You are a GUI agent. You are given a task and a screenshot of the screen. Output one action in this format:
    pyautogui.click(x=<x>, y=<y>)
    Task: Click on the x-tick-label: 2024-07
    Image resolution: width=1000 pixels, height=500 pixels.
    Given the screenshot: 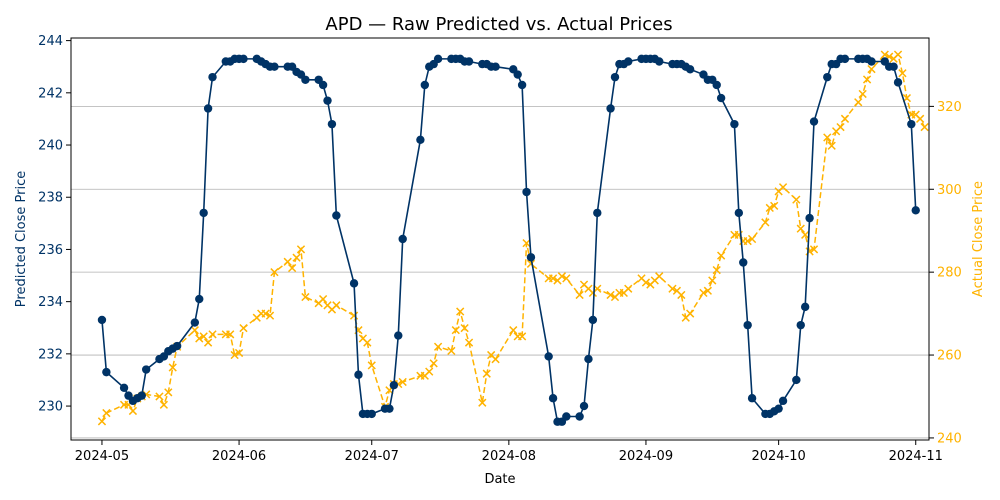 What is the action you would take?
    pyautogui.click(x=372, y=456)
    